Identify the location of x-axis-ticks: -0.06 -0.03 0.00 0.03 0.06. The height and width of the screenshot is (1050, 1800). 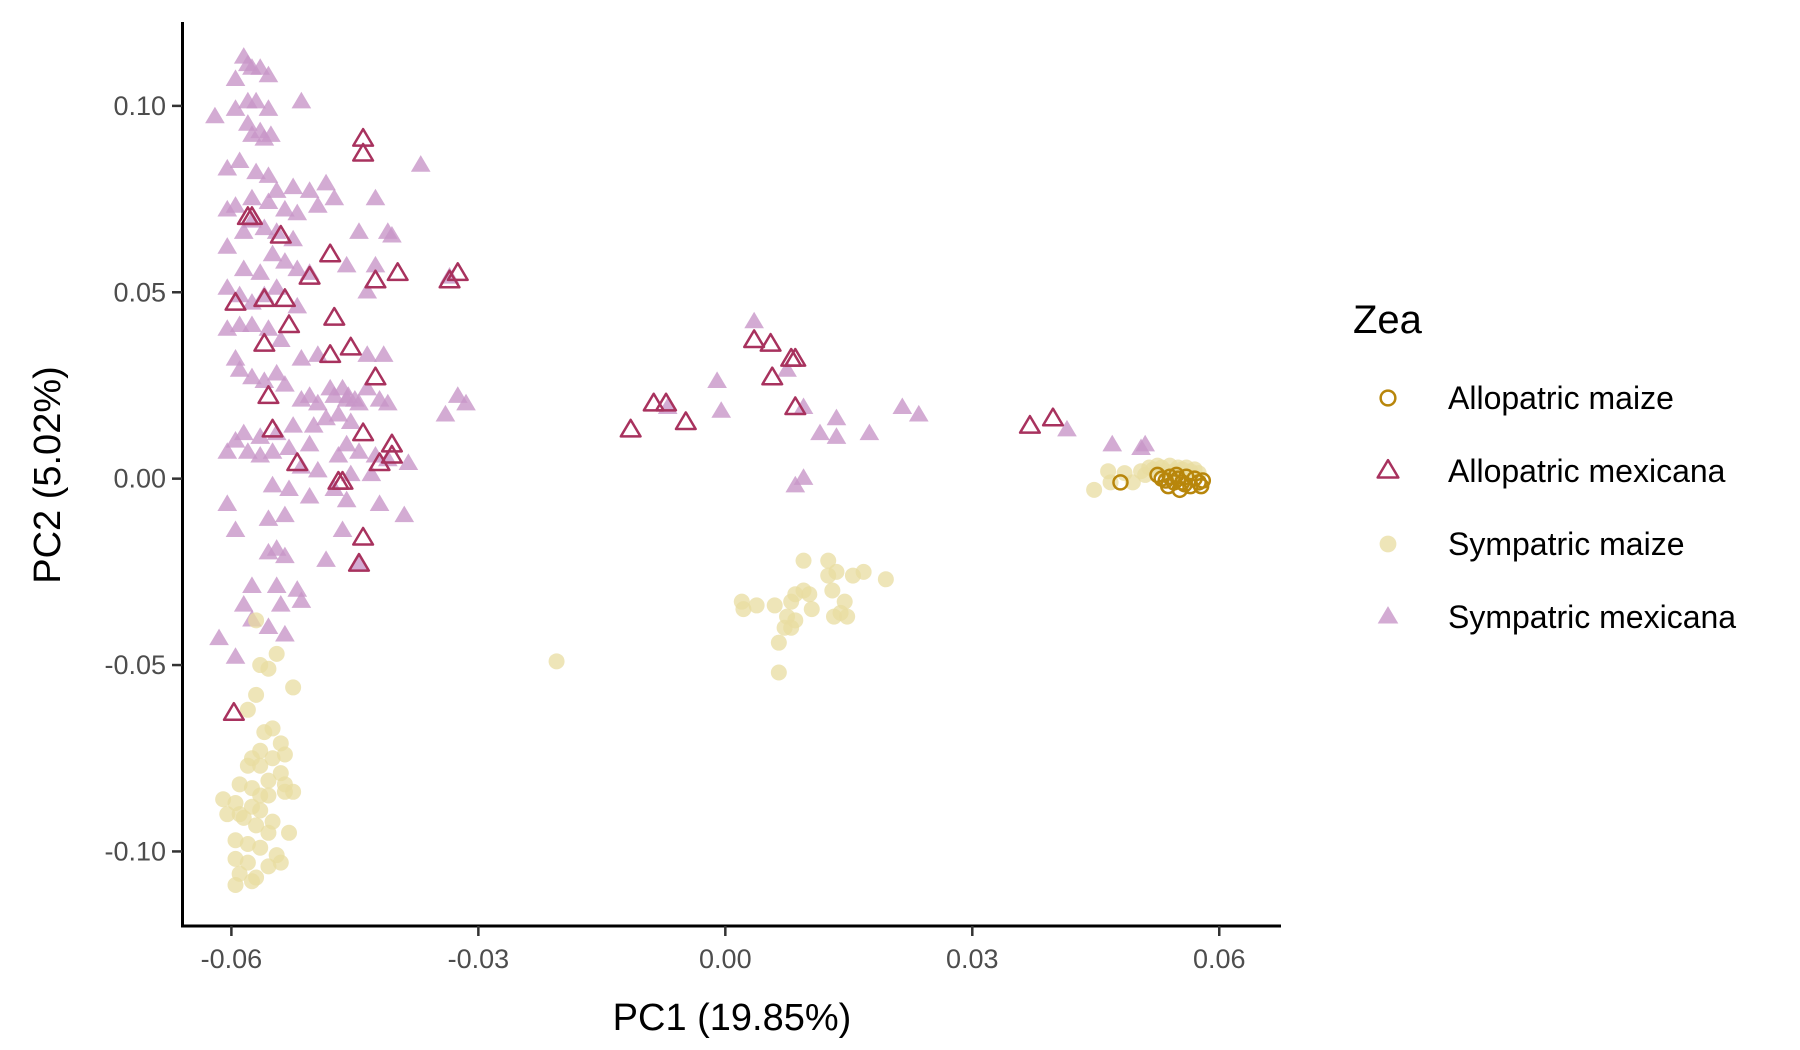
(723, 950).